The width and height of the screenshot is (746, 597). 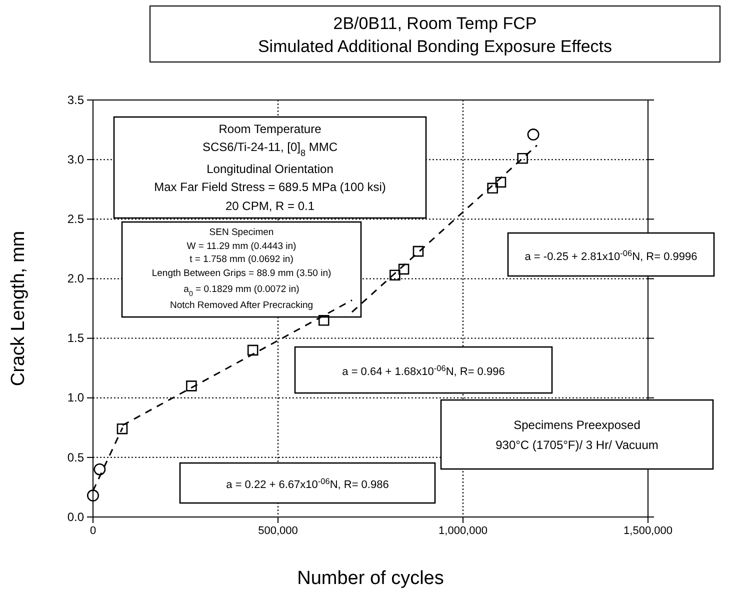 What do you see at coordinates (270, 206) in the screenshot?
I see `annotation: 20 CPM, R = 0.1` at bounding box center [270, 206].